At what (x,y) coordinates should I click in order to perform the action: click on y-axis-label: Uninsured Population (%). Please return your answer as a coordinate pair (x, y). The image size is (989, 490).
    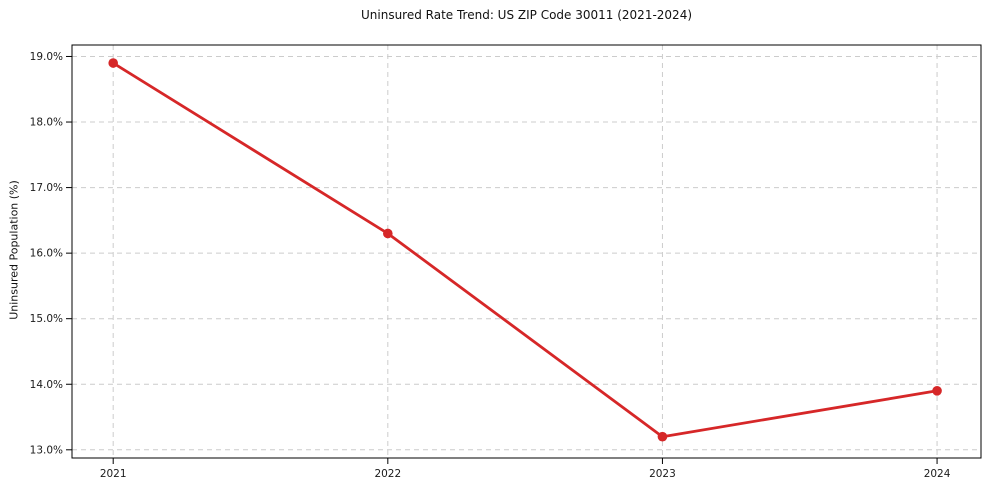
    Looking at the image, I should click on (14, 250).